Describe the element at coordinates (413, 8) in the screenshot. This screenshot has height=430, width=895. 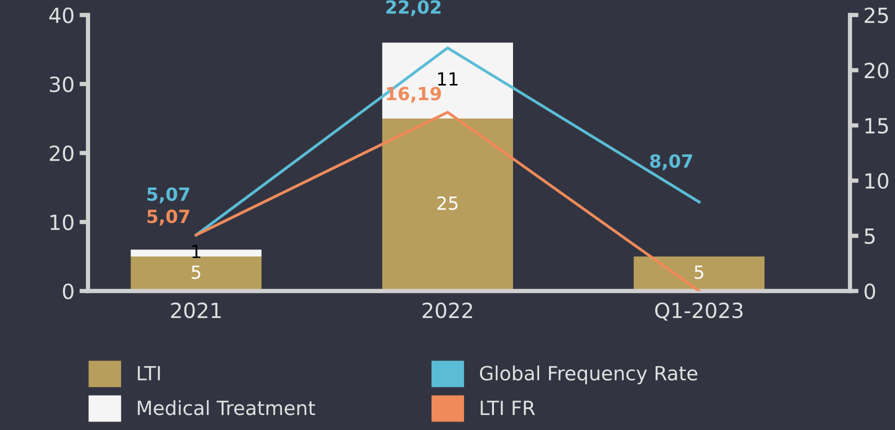
I see `data-label: 22,02` at that location.